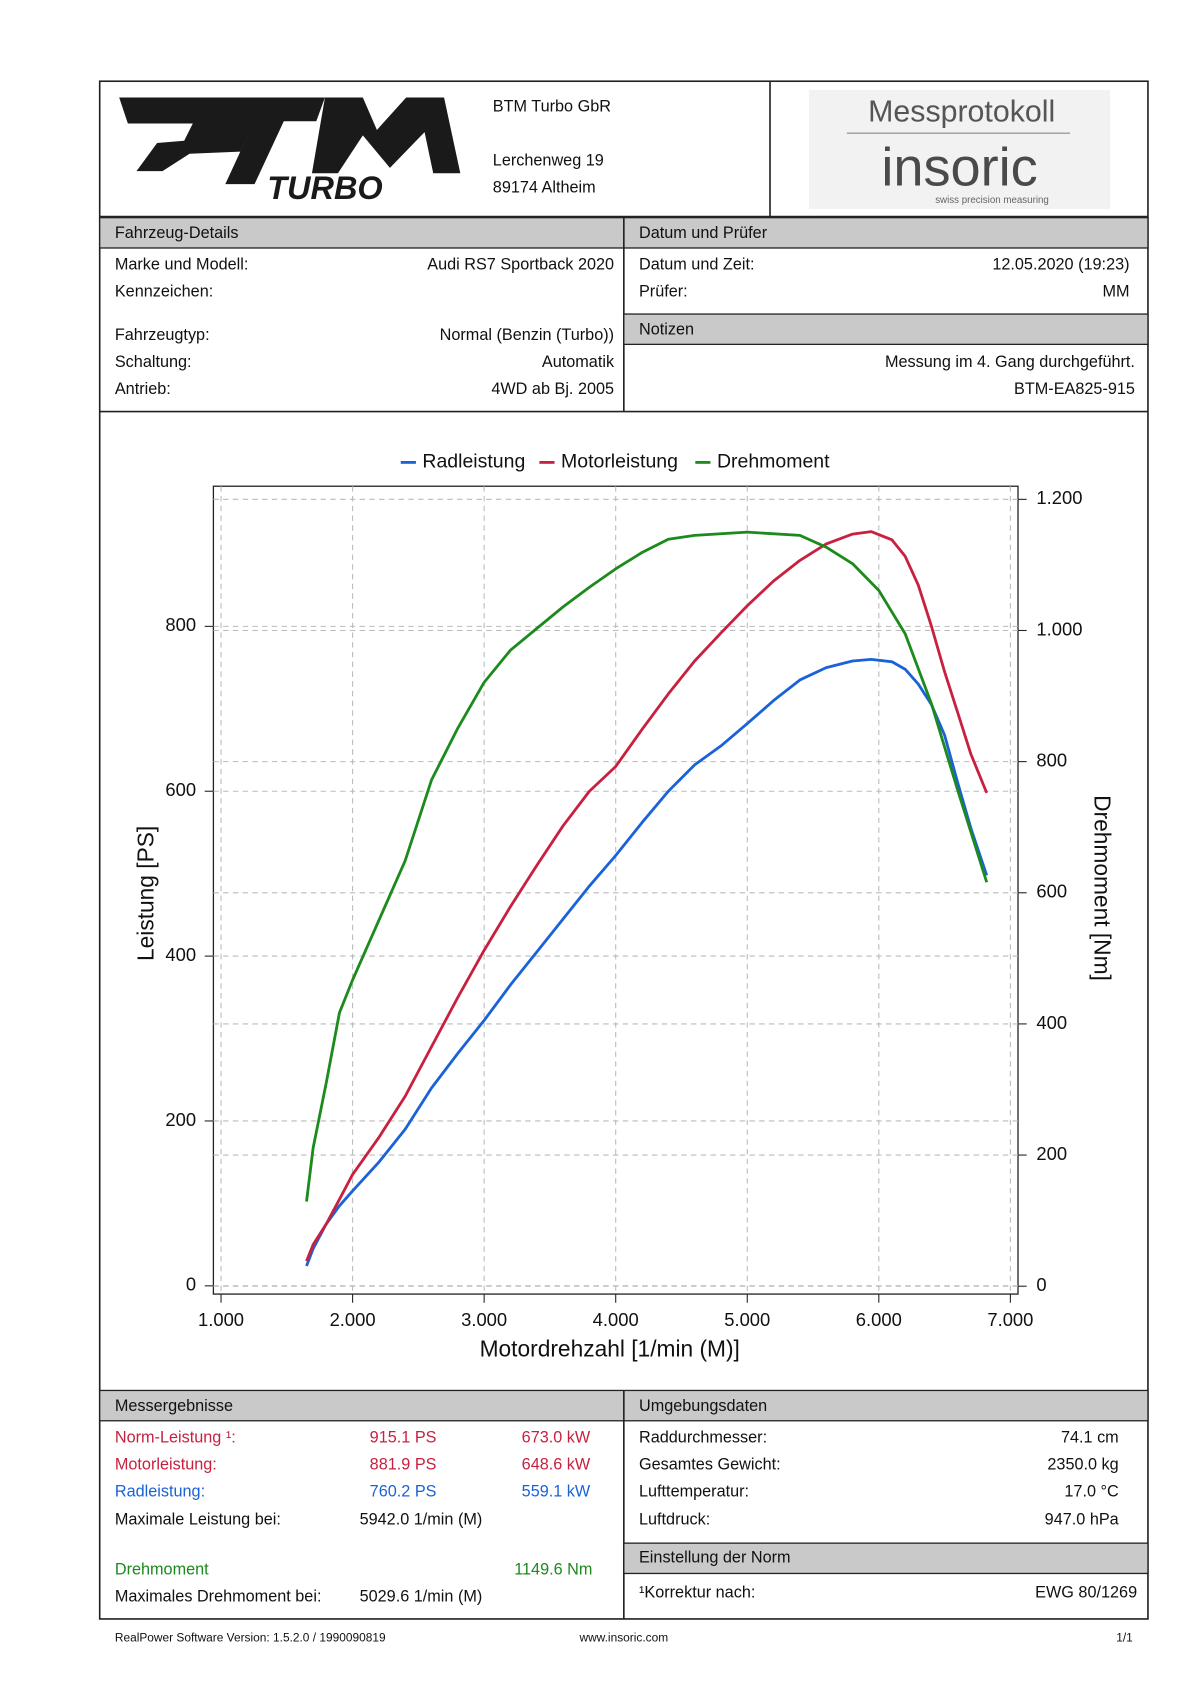  Describe the element at coordinates (1074, 389) in the screenshot. I see `note-line: BTM-EA825-915` at that location.